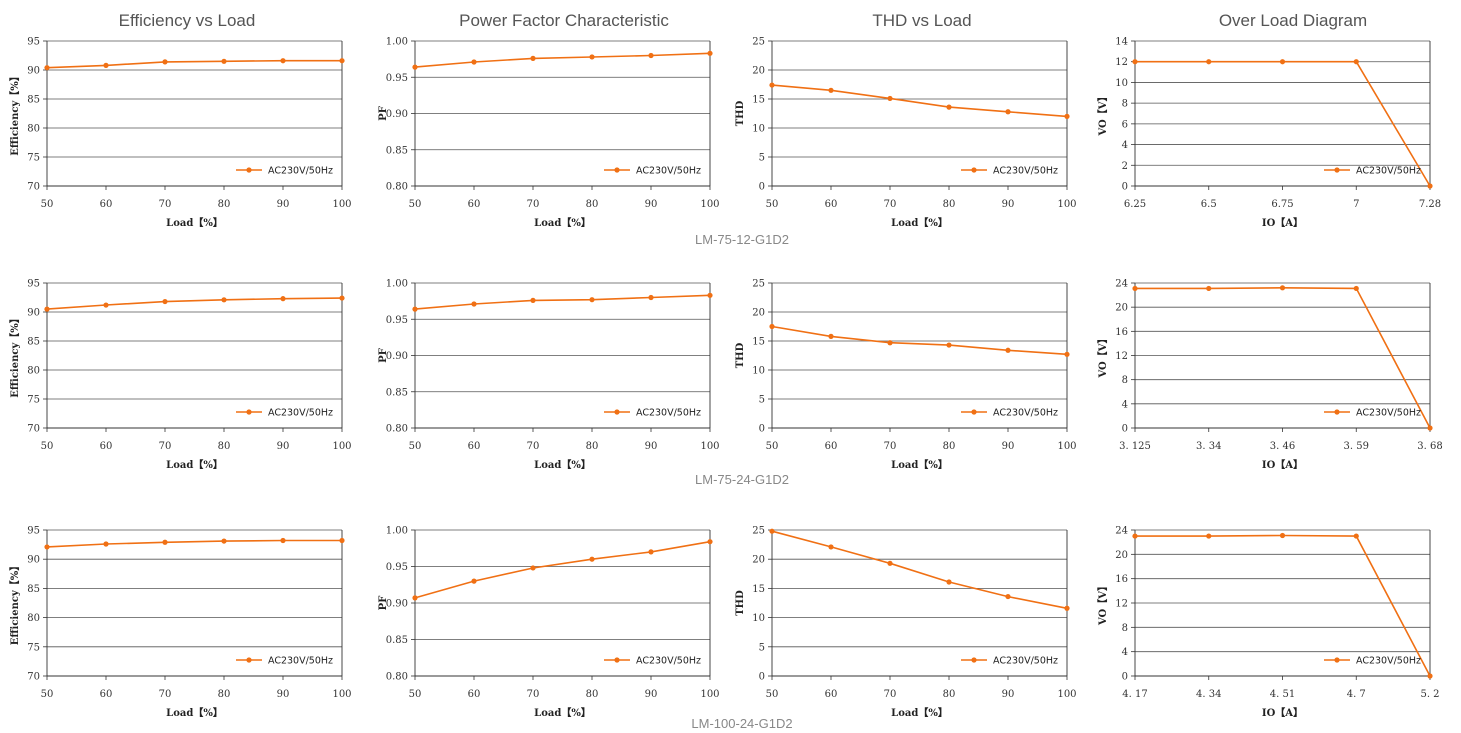  I want to click on x-tick-label: 6.25, so click(1135, 204).